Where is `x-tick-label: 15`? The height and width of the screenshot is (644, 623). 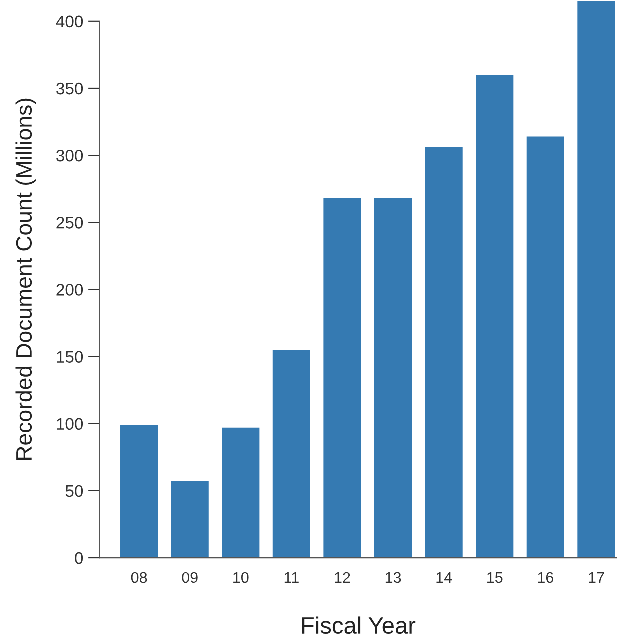 x-tick-label: 15 is located at coordinates (495, 578).